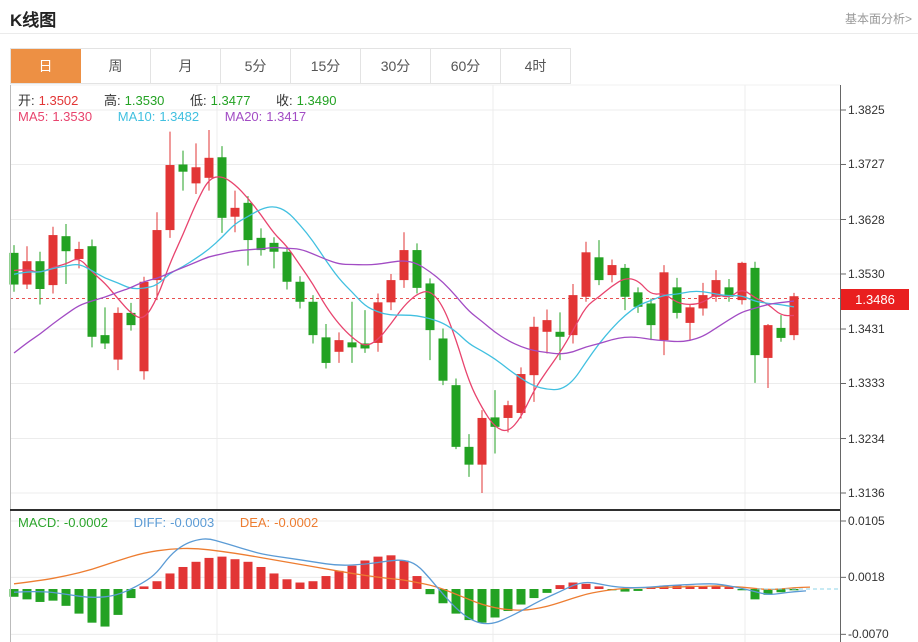 Image resolution: width=918 pixels, height=642 pixels. What do you see at coordinates (866, 493) in the screenshot?
I see `axis-tick-label: 1.3136` at bounding box center [866, 493].